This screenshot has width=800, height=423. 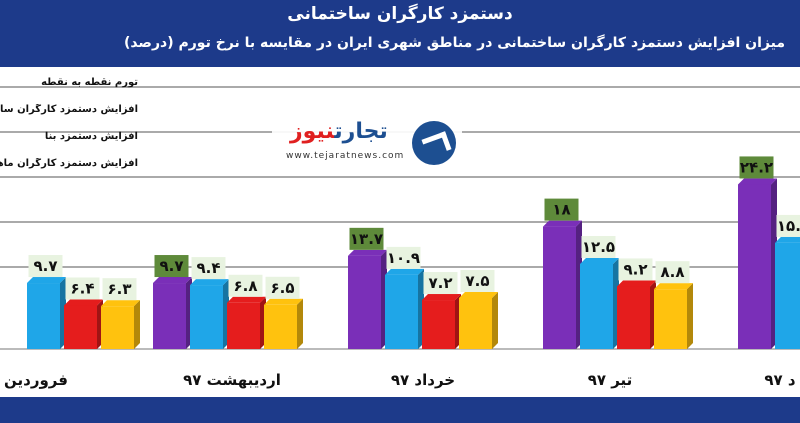 I want to click on data-label: ۶.۴, so click(x=82, y=288).